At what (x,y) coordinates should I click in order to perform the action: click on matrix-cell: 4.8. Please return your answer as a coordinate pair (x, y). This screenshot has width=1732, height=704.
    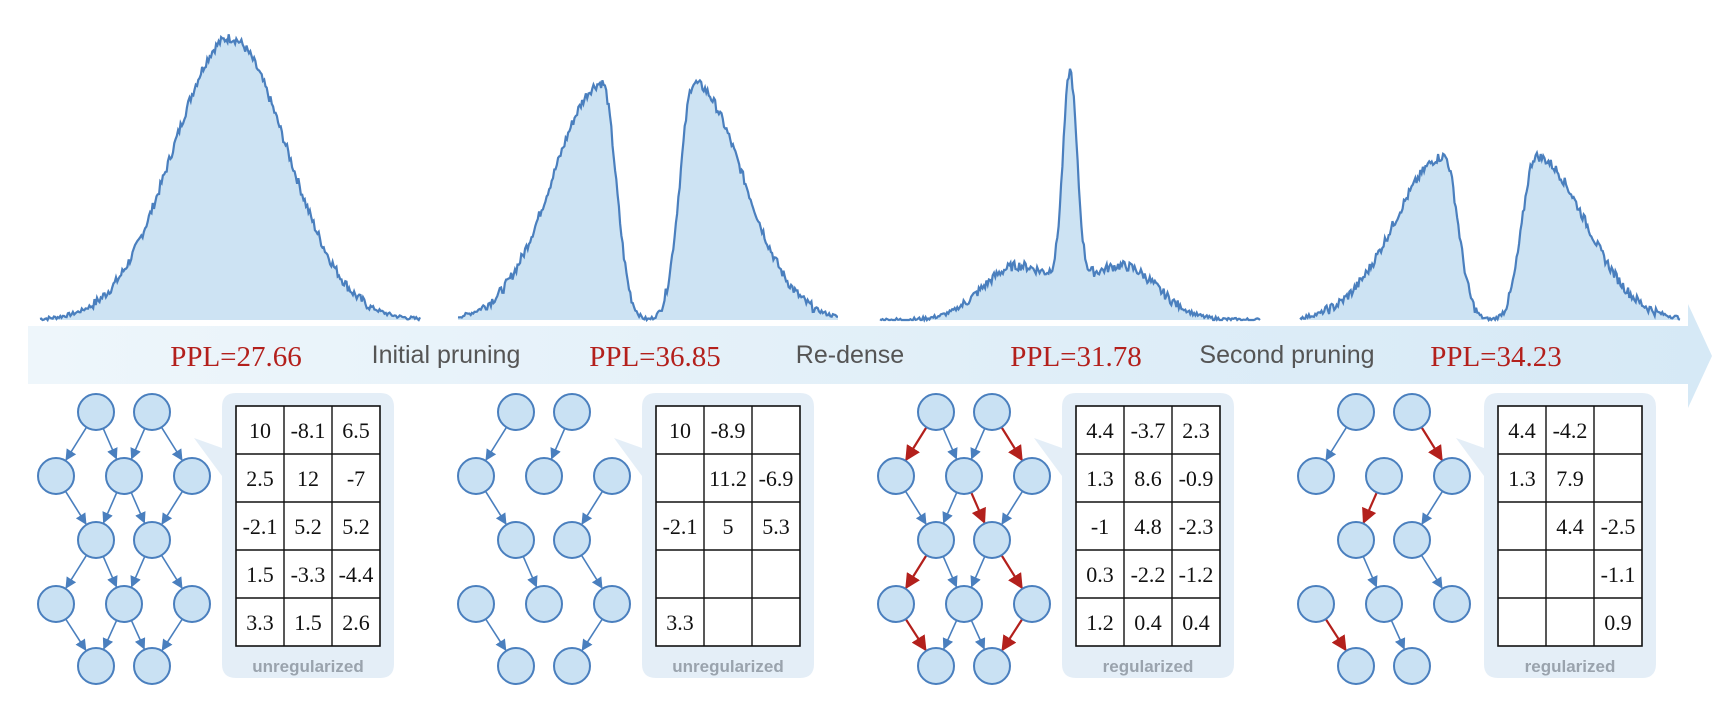
    Looking at the image, I should click on (1148, 526).